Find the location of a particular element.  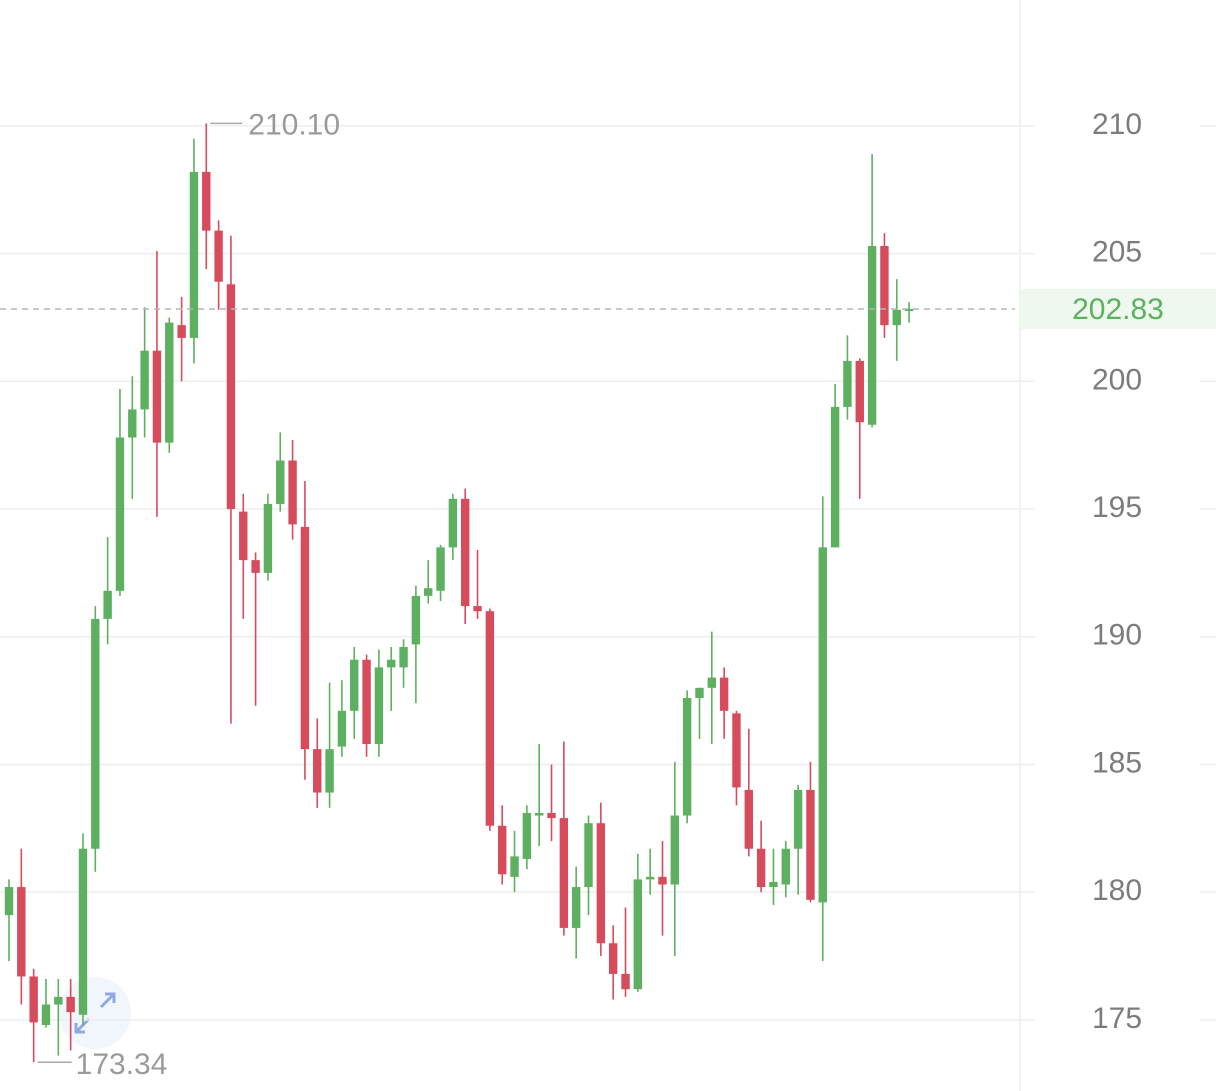

zoom-button is located at coordinates (95, 1013).